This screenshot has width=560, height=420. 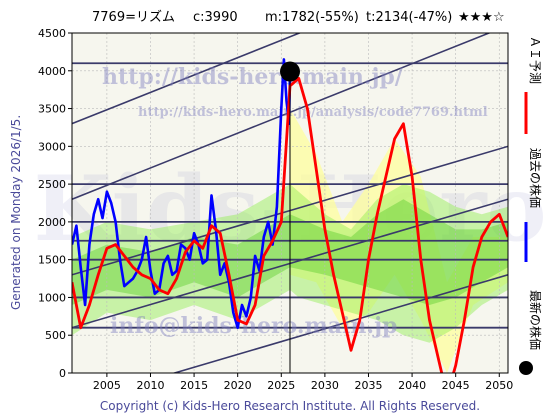 I want to click on current-price: c:3990, so click(x=215, y=17).